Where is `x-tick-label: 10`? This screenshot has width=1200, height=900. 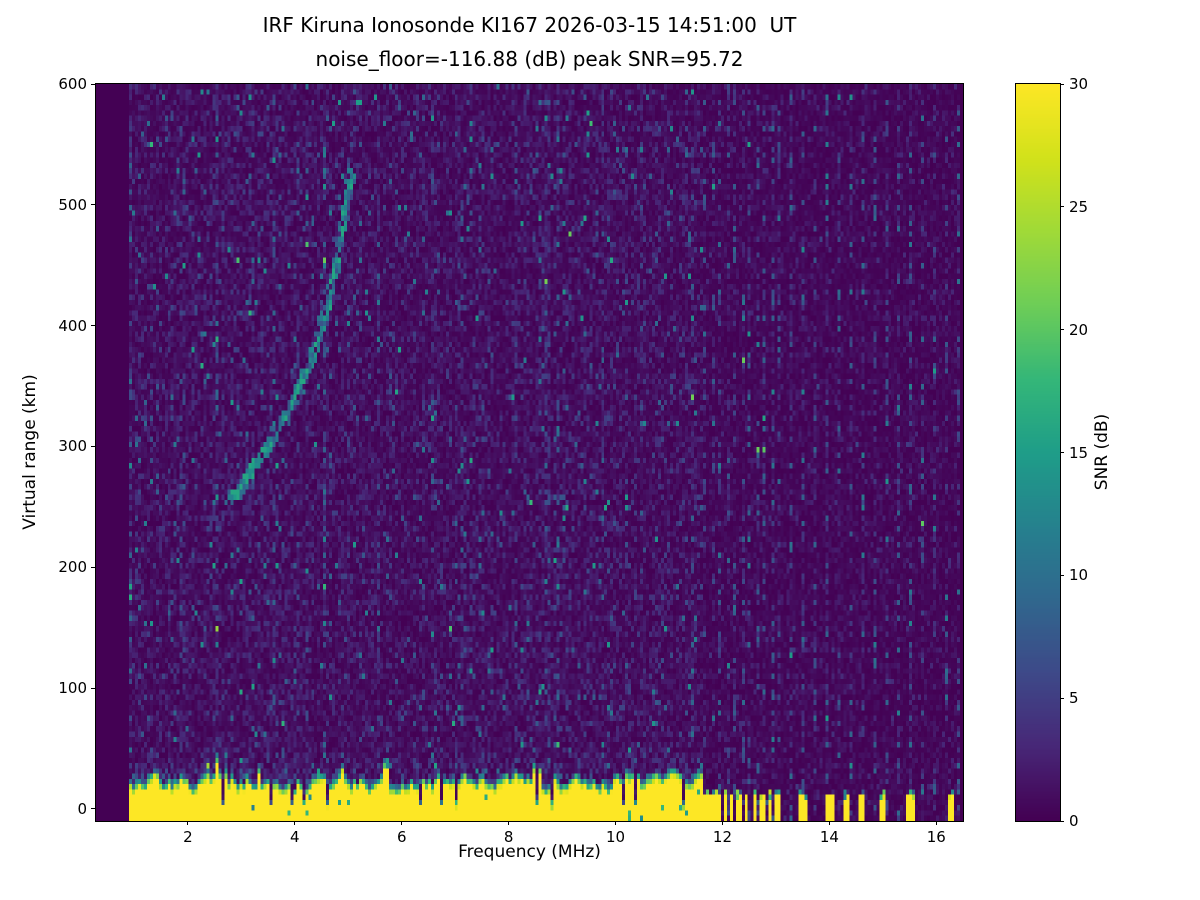
x-tick-label: 10 is located at coordinates (616, 837).